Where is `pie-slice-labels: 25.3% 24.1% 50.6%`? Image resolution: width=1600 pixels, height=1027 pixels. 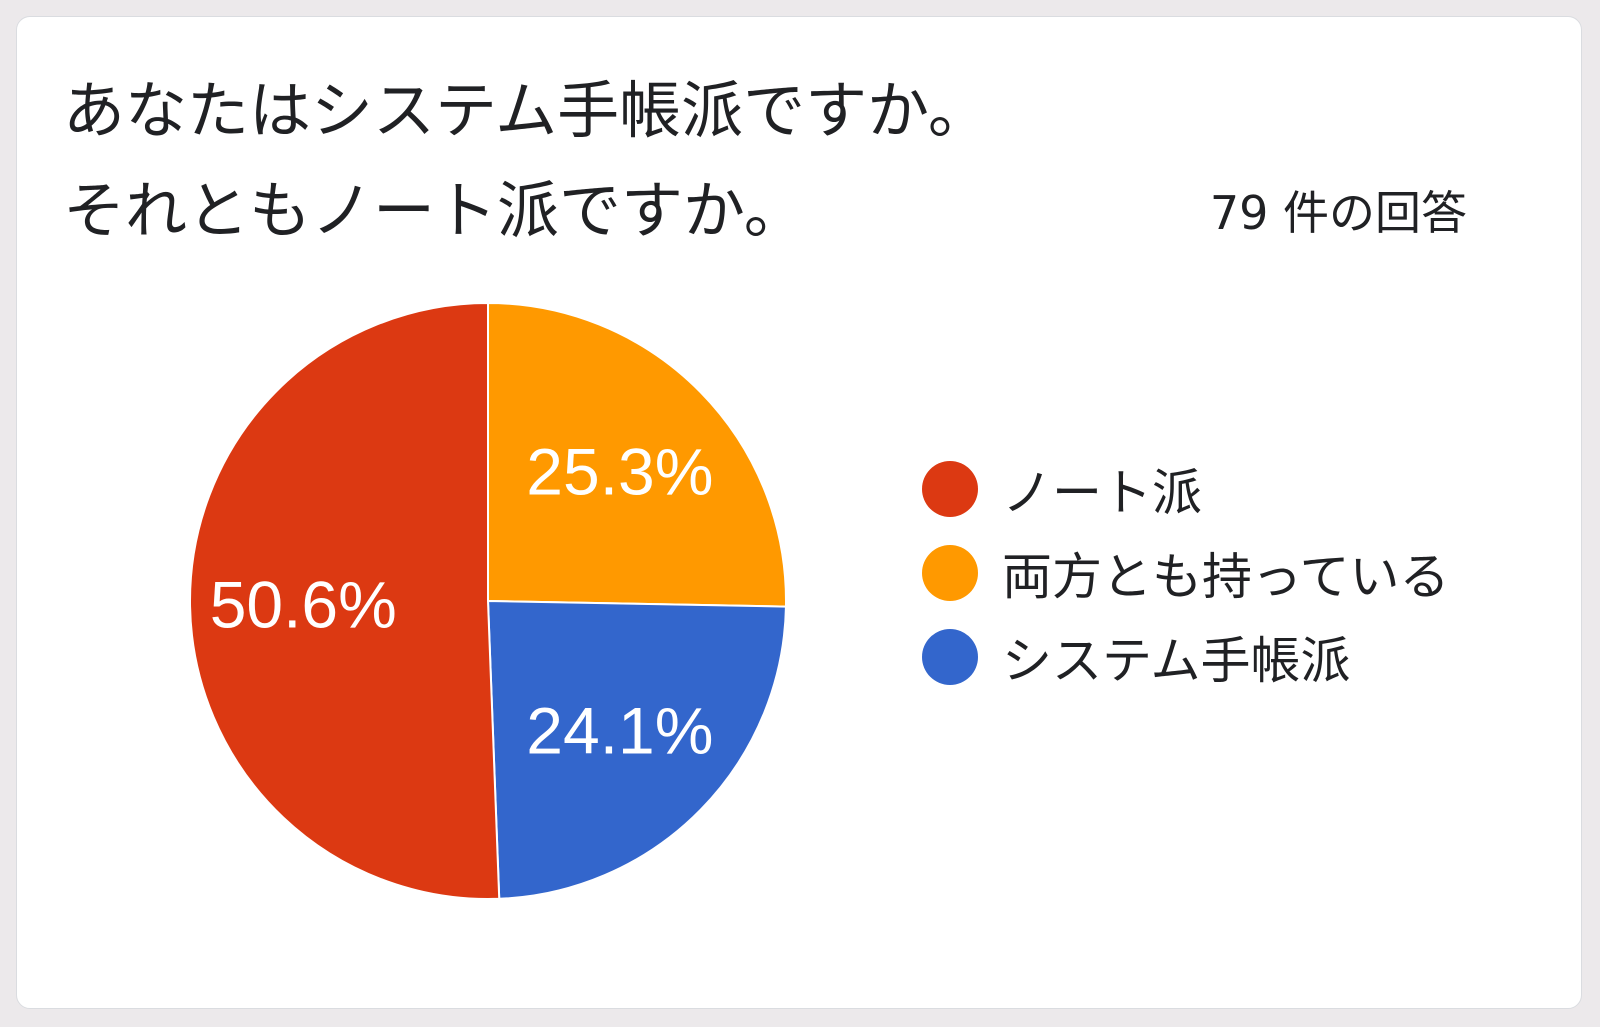
pie-slice-labels: 25.3% 24.1% 50.6% is located at coordinates (462, 601).